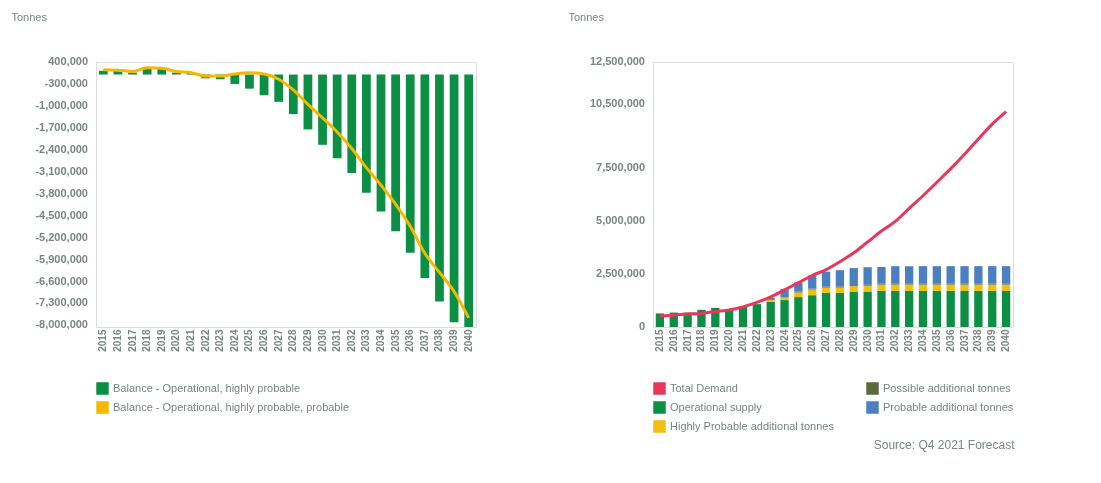 The image size is (1101, 483). I want to click on y-tick-label: 2,500,000, so click(620, 273).